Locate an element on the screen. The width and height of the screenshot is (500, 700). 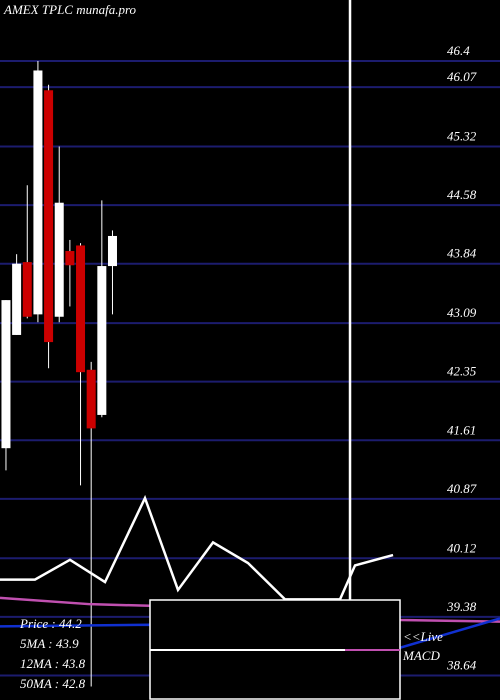
indicator-line is located at coordinates (197, 547).